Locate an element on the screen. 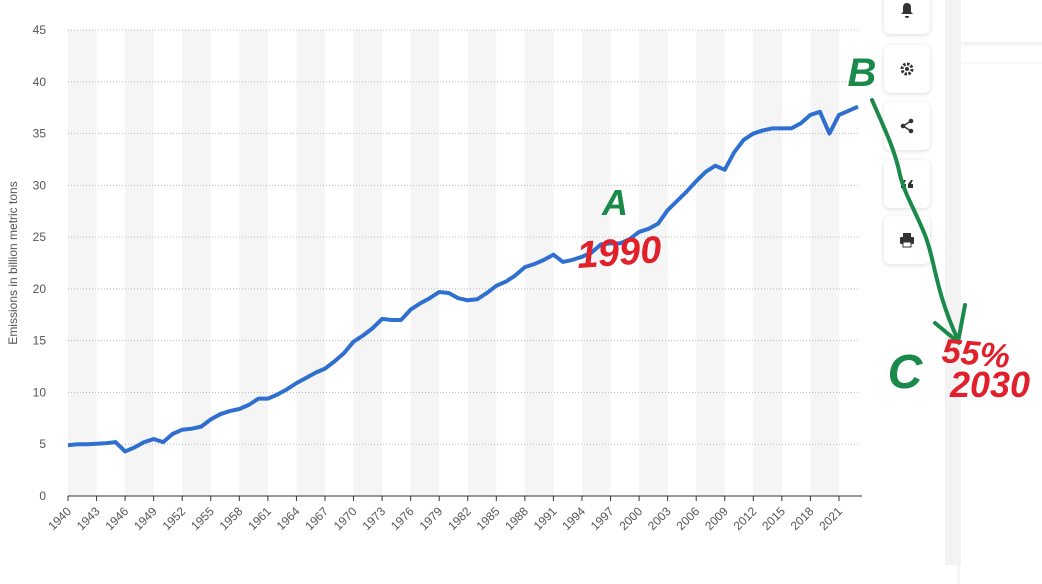 The width and height of the screenshot is (1042, 584). x-tick-label: 1940 is located at coordinates (59, 518).